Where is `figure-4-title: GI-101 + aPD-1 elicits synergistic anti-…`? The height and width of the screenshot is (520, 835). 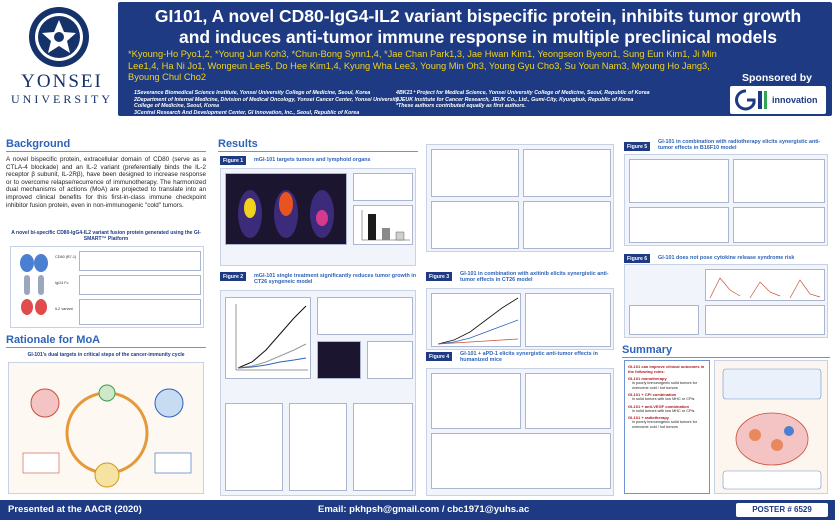 figure-4-title: GI-101 + aPD-1 elicits synergistic anti-… is located at coordinates (529, 357).